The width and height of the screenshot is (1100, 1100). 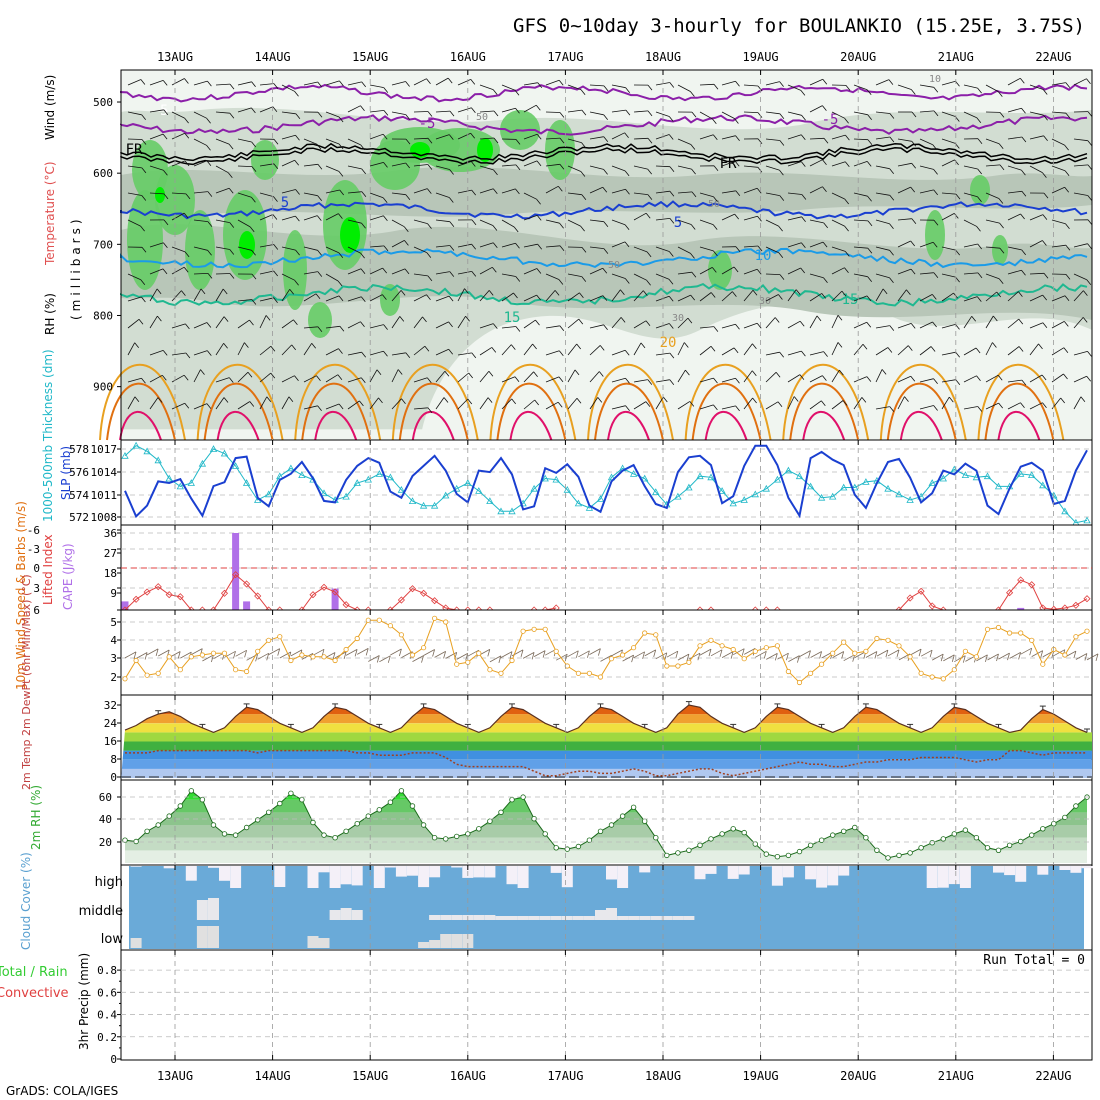 I want to click on cape-bar, so click(x=247, y=605).